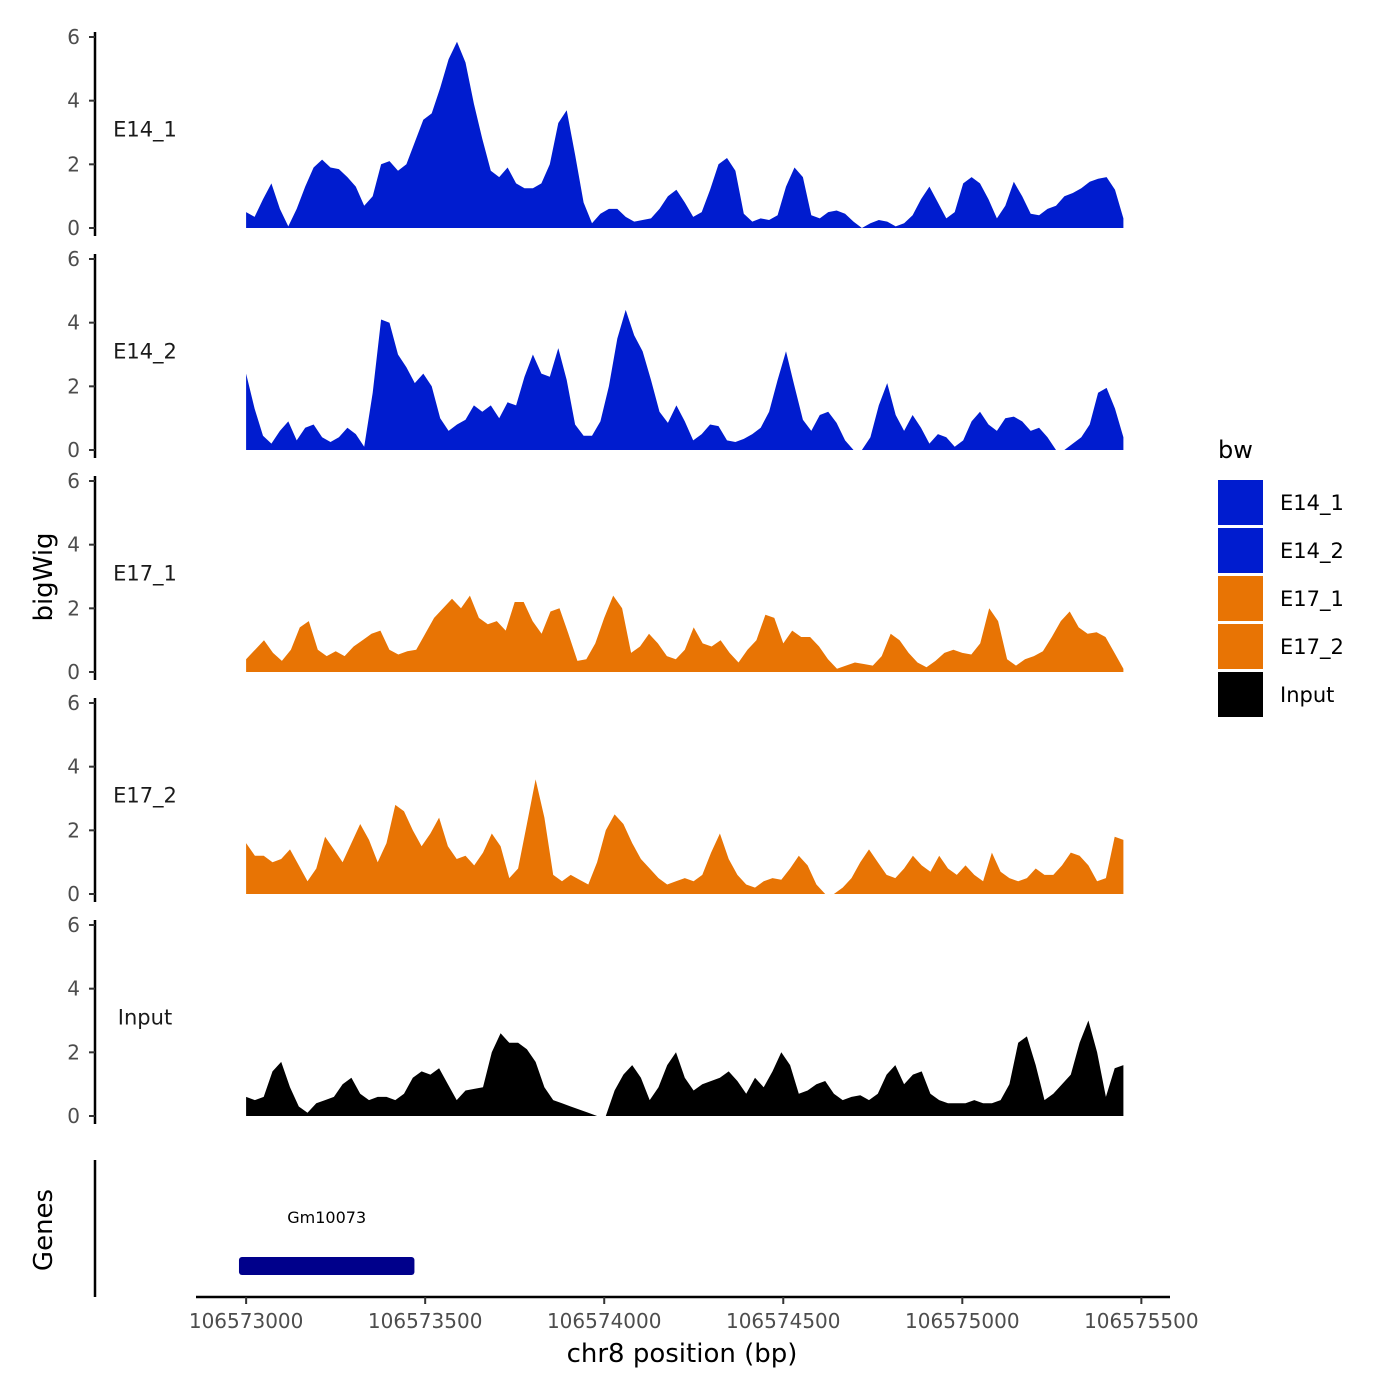  Describe the element at coordinates (44, 576) in the screenshot. I see `y-axis-title: bigWig` at that location.